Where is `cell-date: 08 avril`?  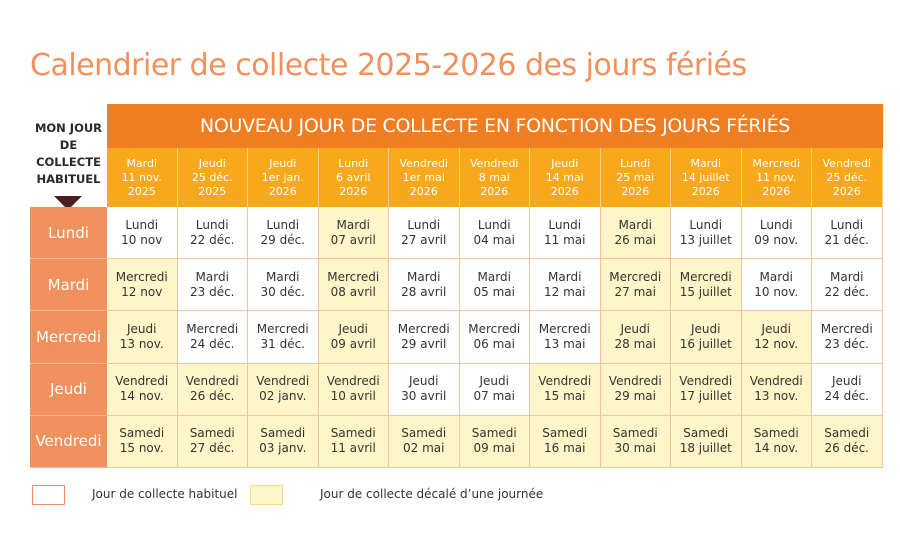 cell-date: 08 avril is located at coordinates (353, 291).